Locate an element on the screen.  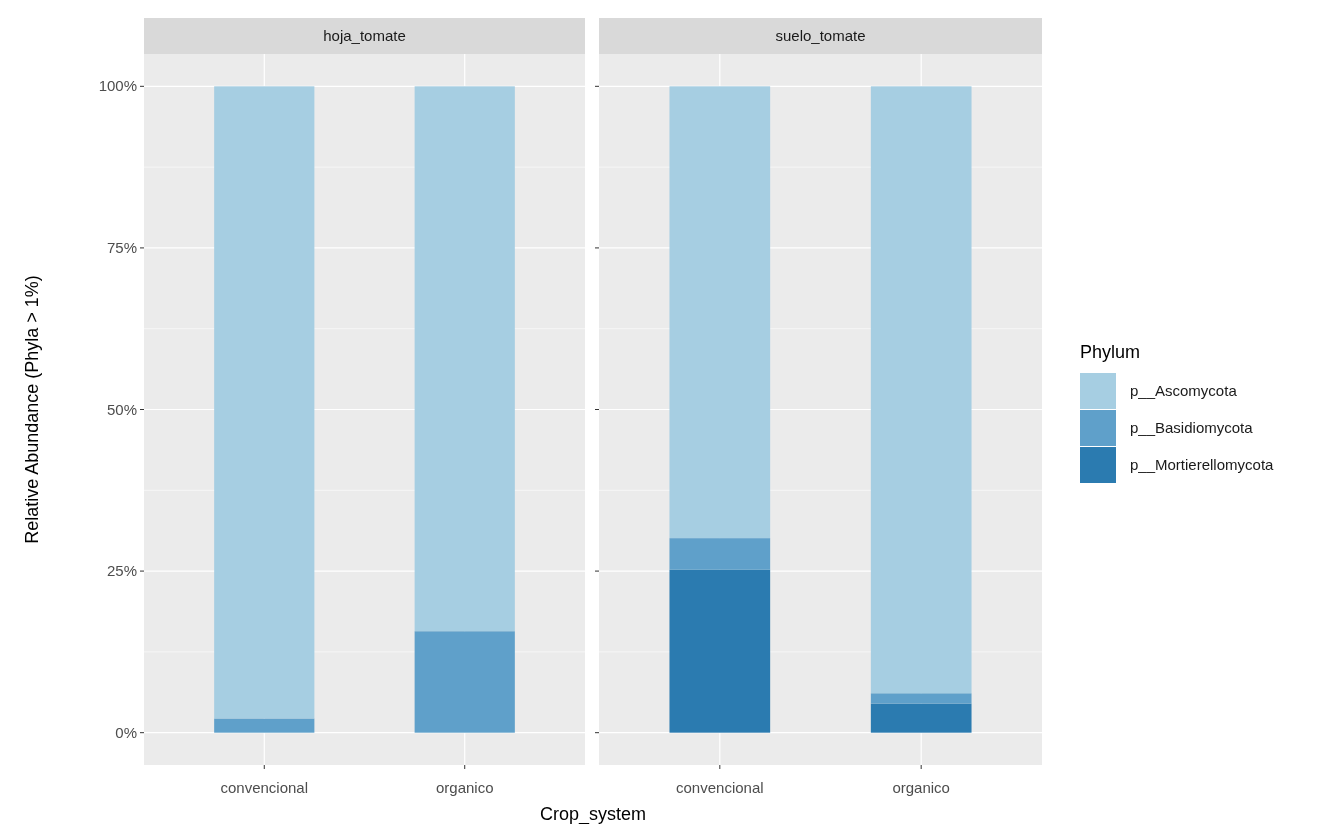
legend-label: p__Basidiomycota is located at coordinates (1192, 427).